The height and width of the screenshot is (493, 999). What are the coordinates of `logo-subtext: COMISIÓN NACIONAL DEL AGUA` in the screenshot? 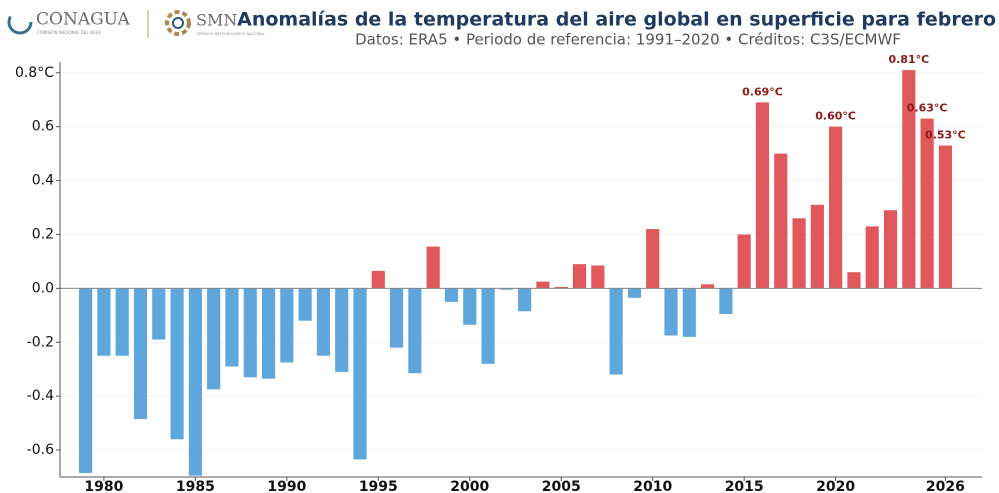 It's located at (69, 32).